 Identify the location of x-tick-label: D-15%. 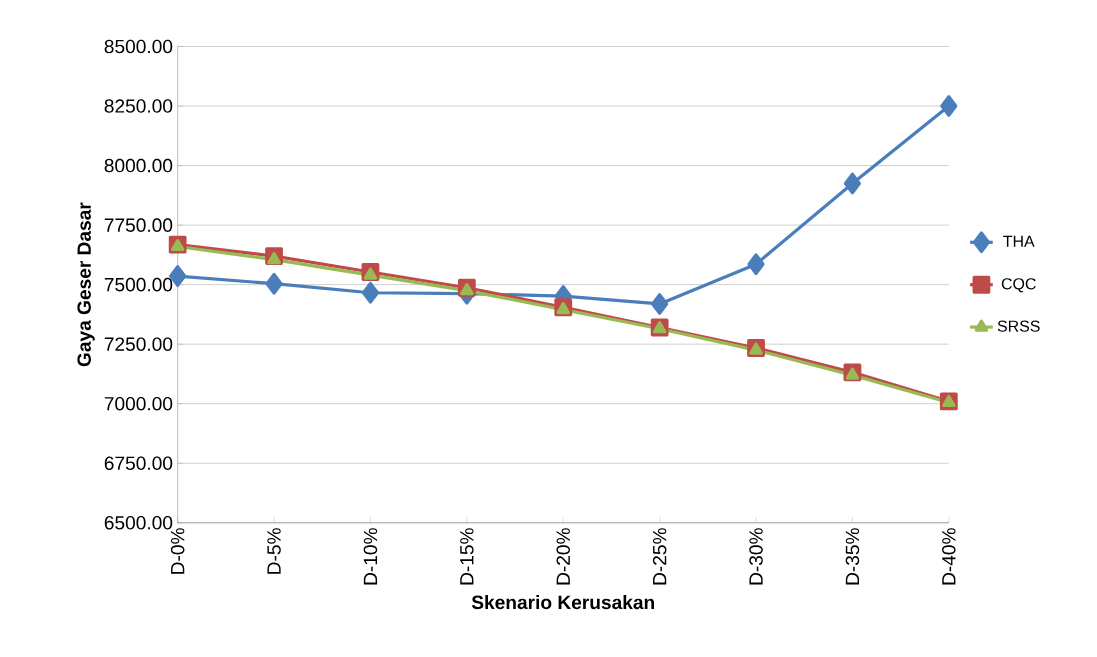
(467, 556).